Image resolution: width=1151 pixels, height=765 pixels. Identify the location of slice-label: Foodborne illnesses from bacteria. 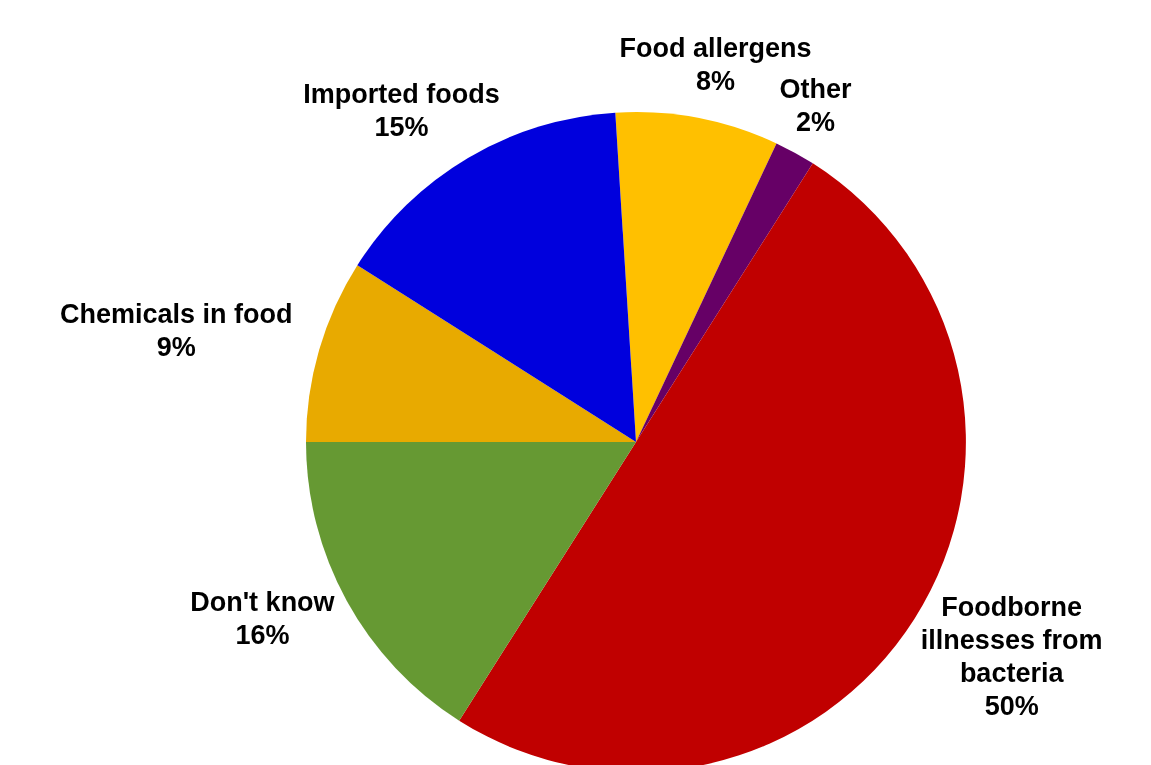
(1011, 639).